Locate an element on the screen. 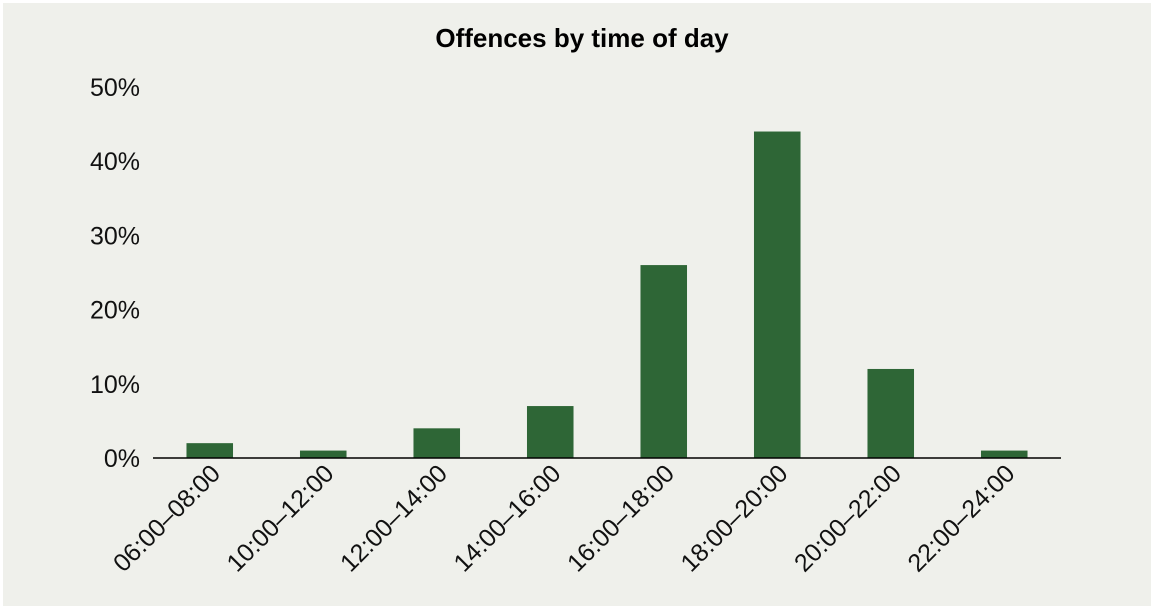 The height and width of the screenshot is (610, 1155). x-tick-label: 16:00–18:00 is located at coordinates (621, 518).